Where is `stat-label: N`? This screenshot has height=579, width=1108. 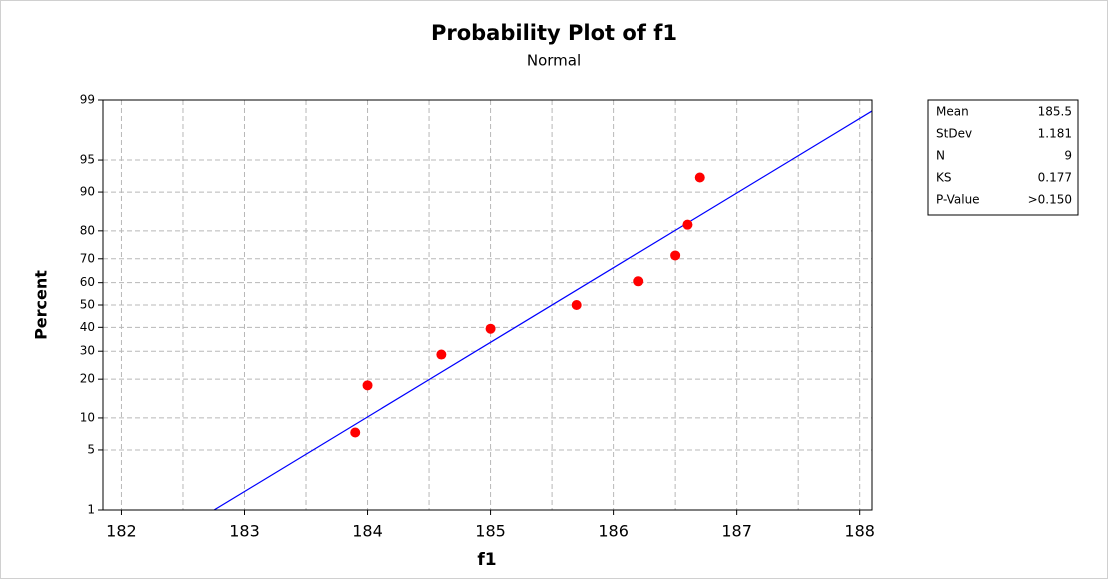 stat-label: N is located at coordinates (940, 156).